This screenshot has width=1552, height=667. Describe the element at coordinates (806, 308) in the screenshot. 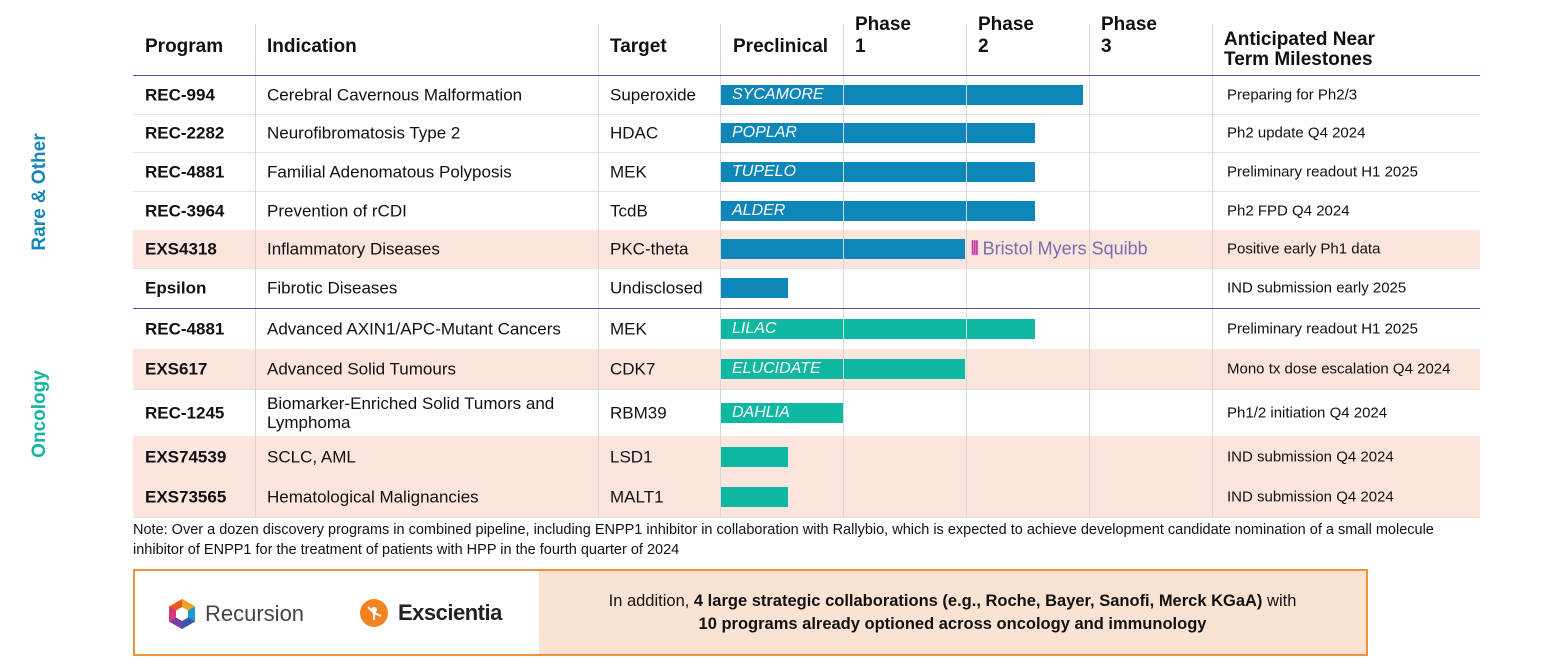

I see `group-divider` at that location.